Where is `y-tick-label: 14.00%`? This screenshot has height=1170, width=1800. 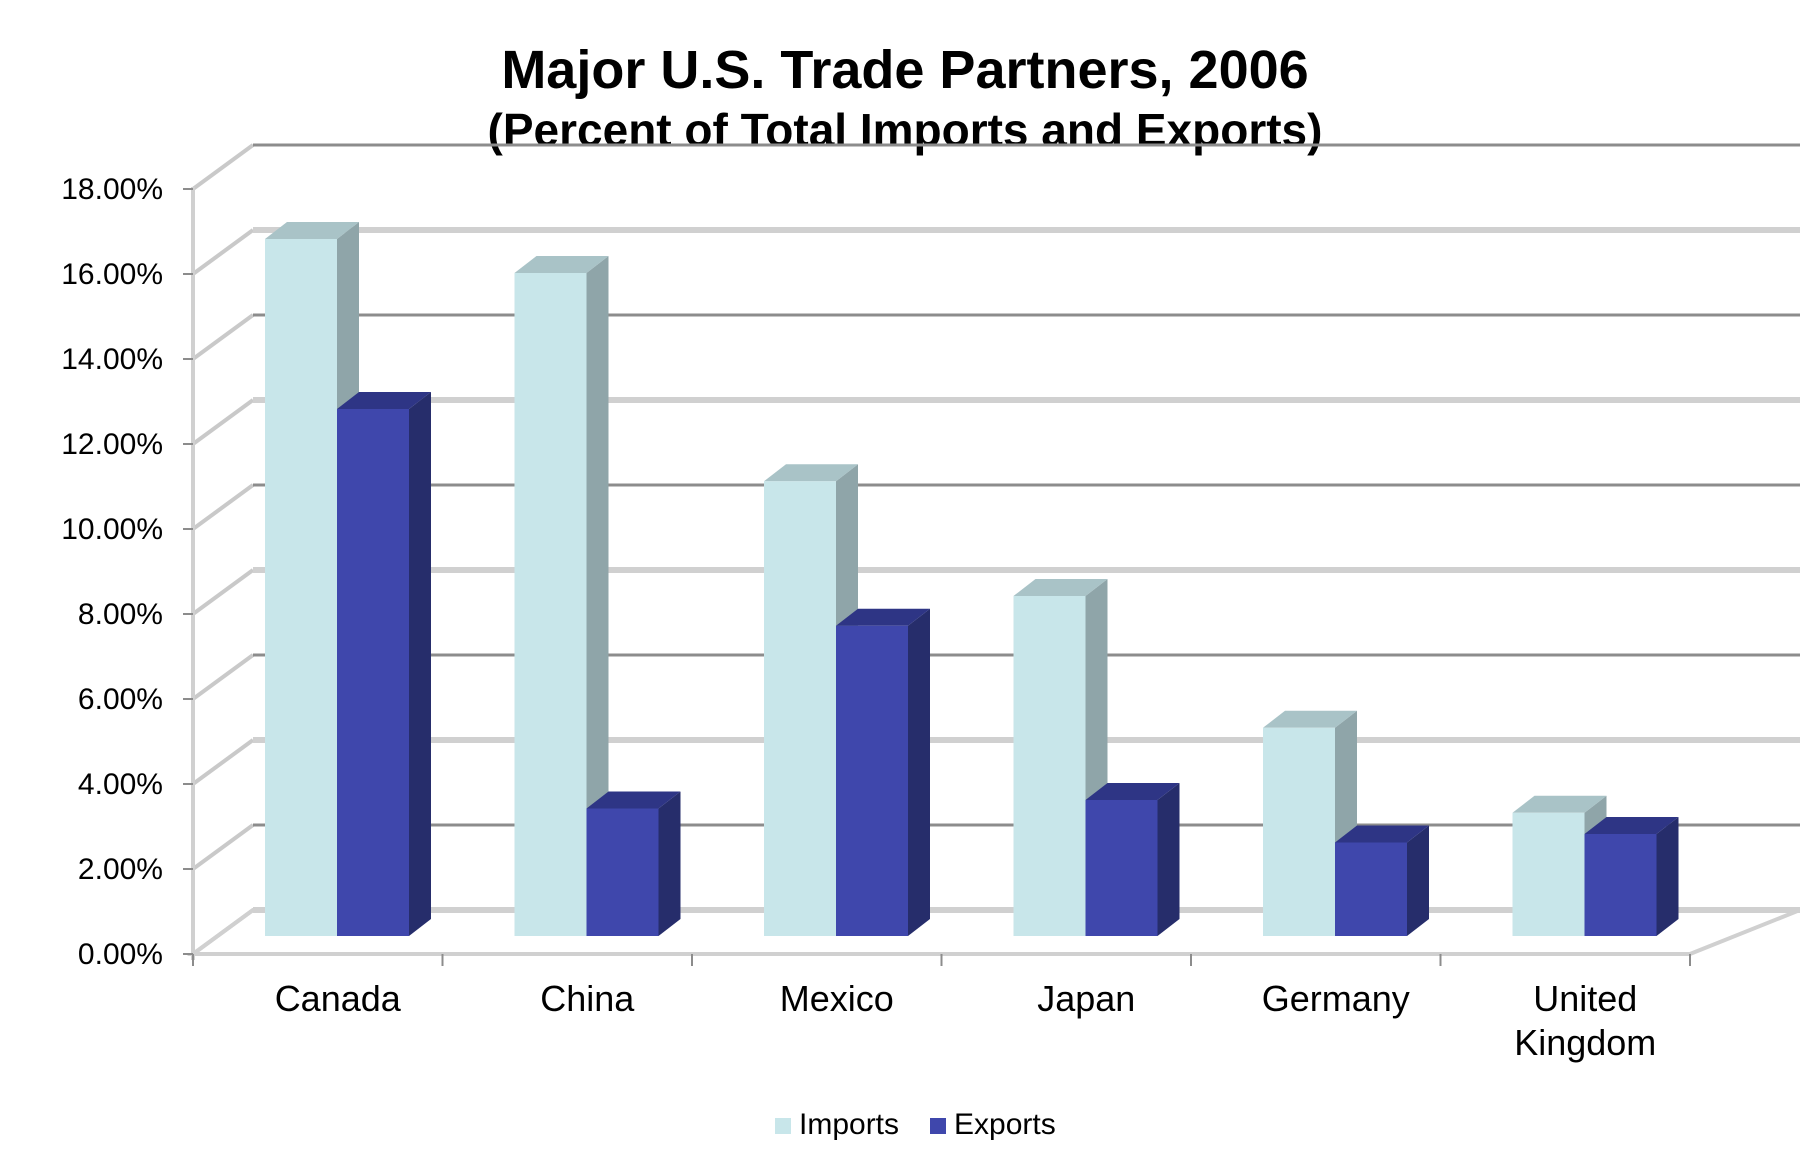 y-tick-label: 14.00% is located at coordinates (112, 359).